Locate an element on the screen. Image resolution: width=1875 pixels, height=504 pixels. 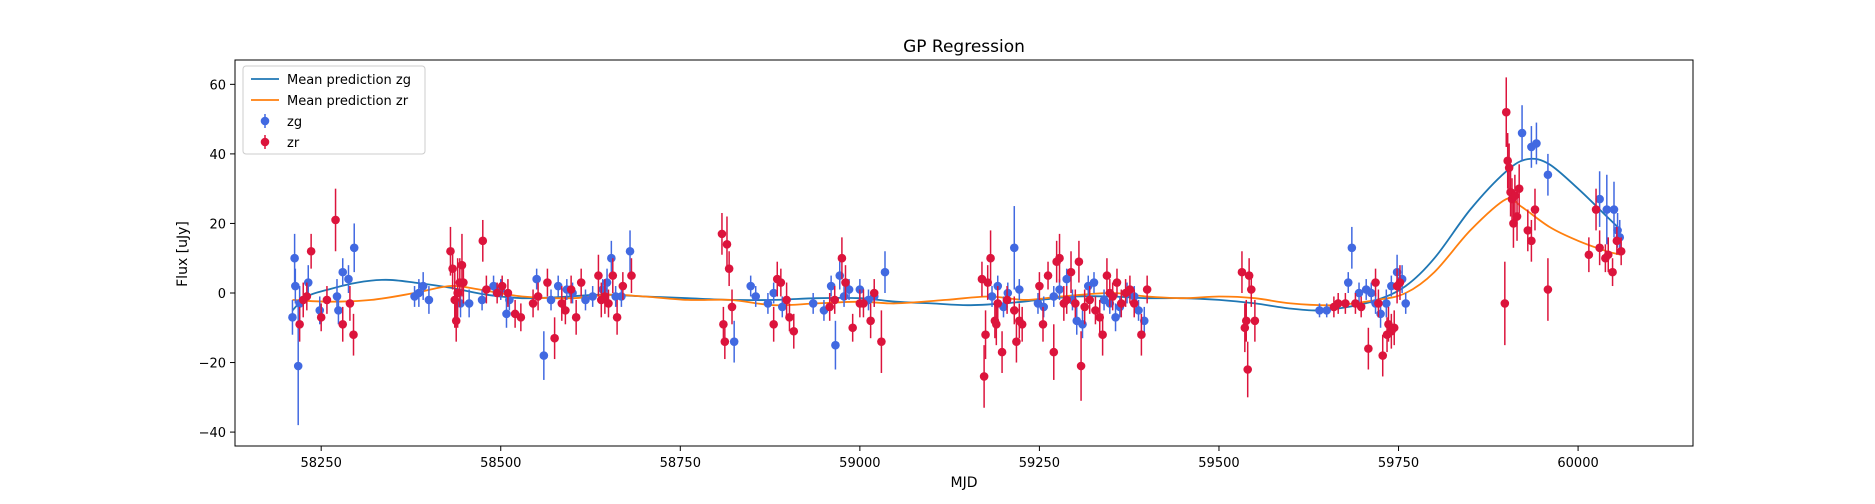
legend-entry: zr is located at coordinates (280, 143).